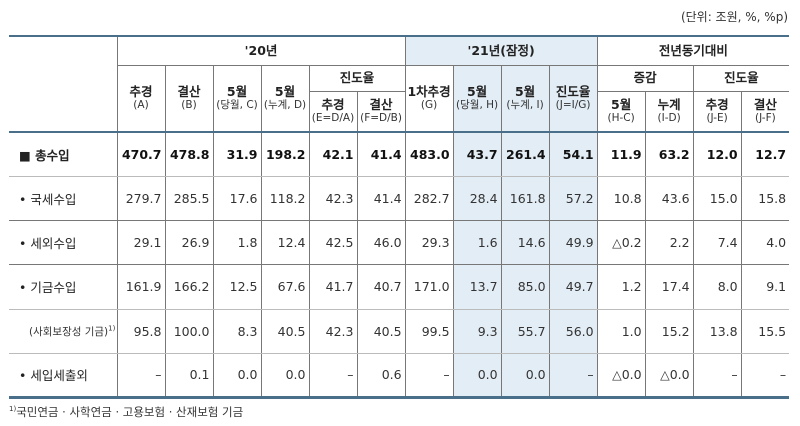 The image size is (800, 426). I want to click on cell: 2.2, so click(669, 242).